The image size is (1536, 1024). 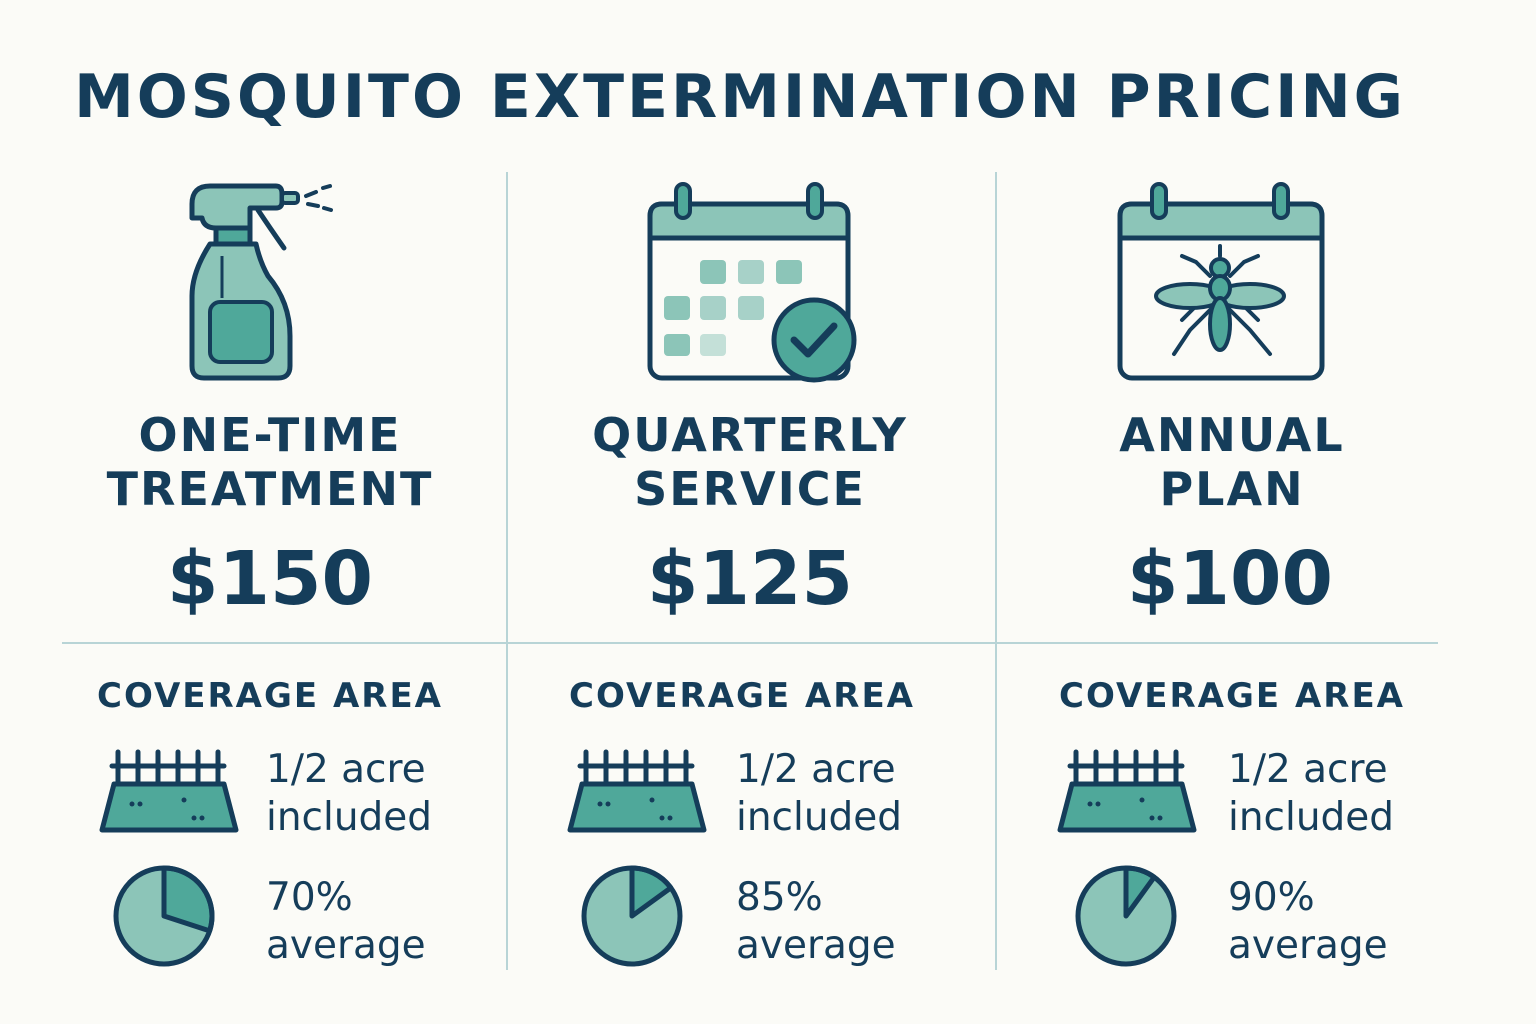 I want to click on plan-name-line2: PLAN, so click(x=1232, y=489).